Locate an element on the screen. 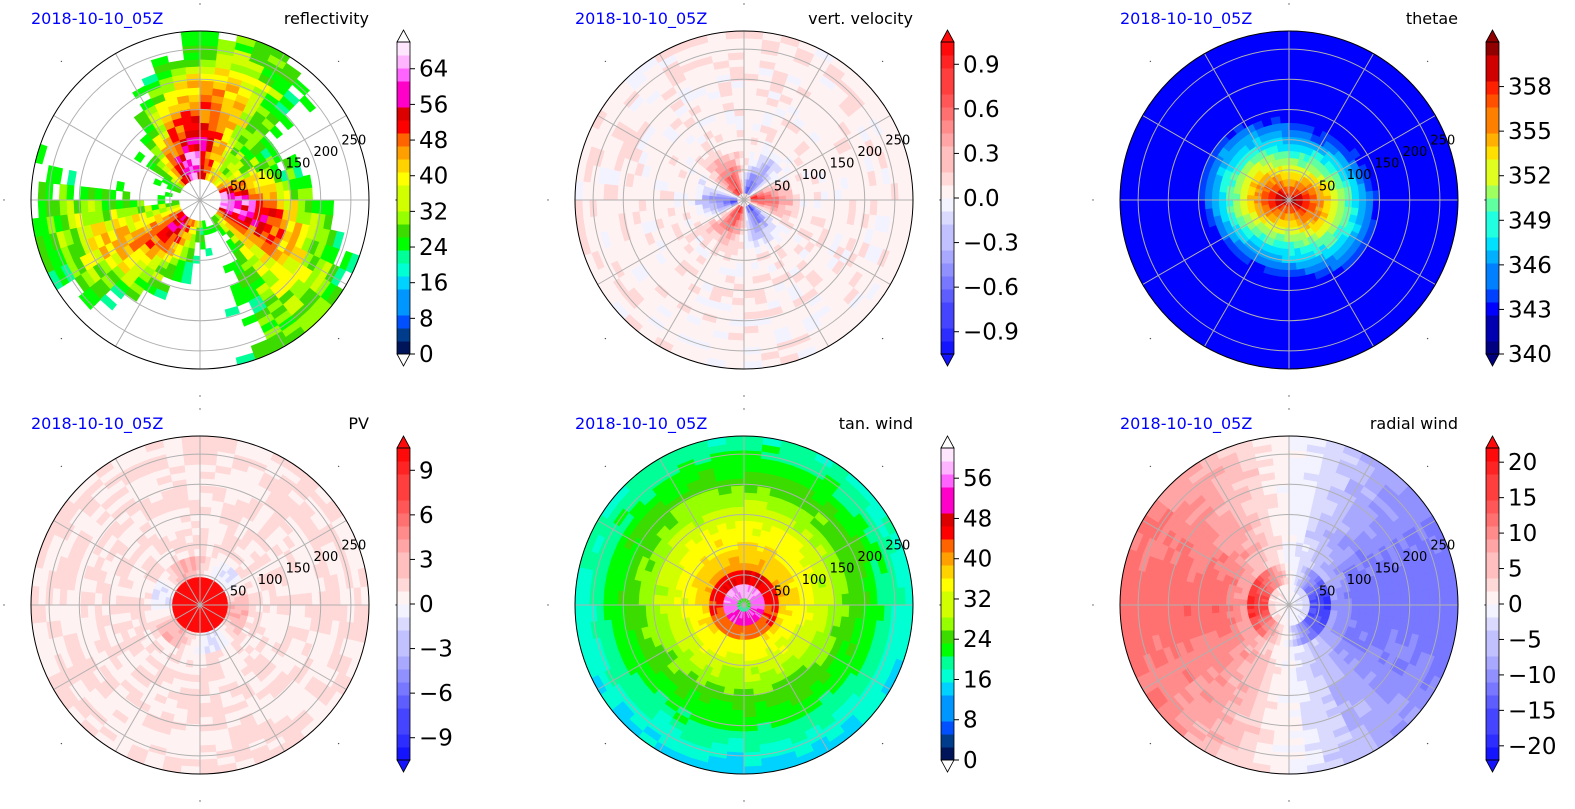  radial-tick-label: 100 is located at coordinates (270, 175).